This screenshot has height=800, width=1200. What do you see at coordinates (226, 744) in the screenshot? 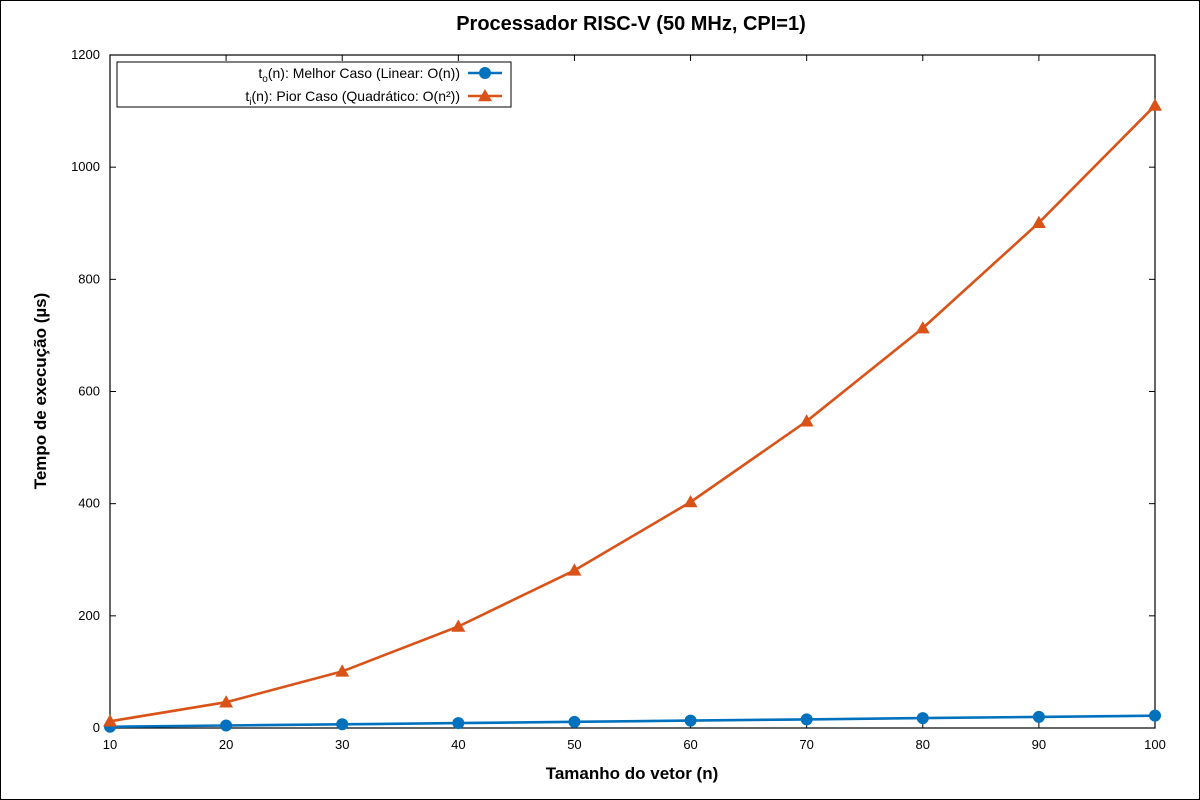
I see `x-tick-label: 20` at bounding box center [226, 744].